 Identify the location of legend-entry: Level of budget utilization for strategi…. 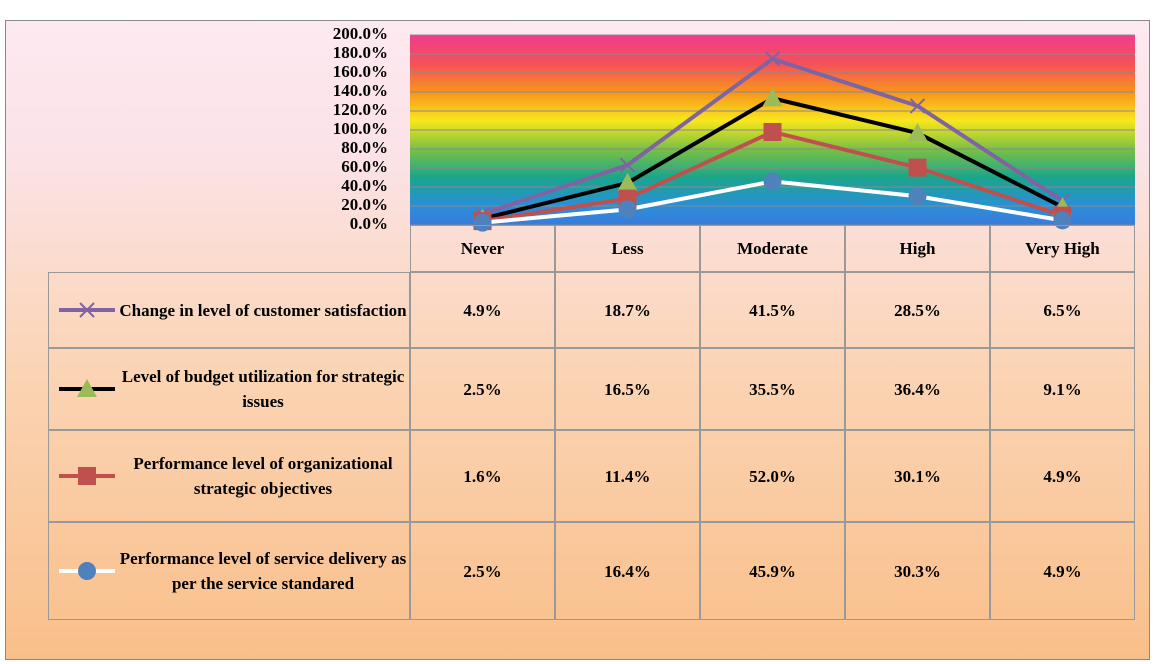
(229, 389).